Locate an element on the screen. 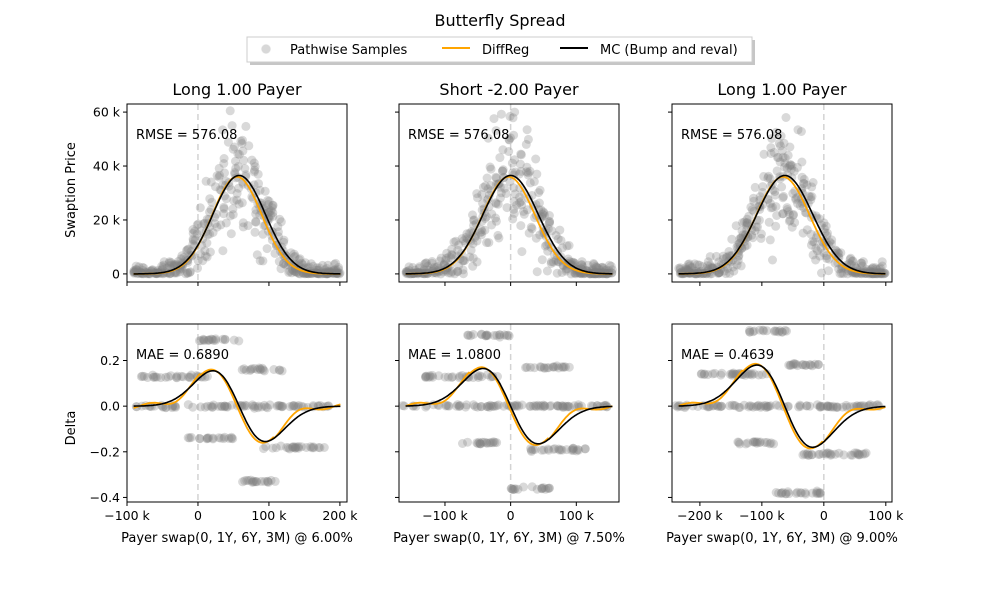  mc-curve is located at coordinates (782, 406).